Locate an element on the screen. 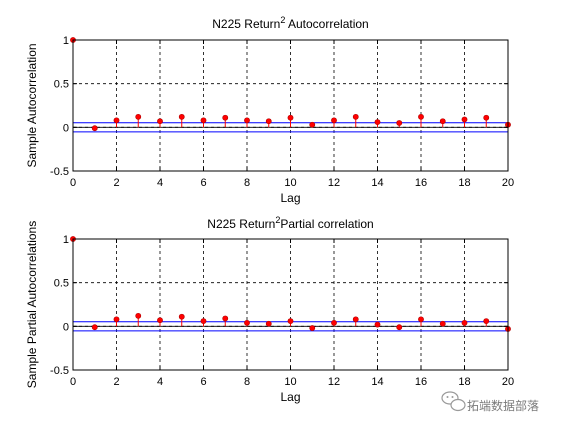 The height and width of the screenshot is (422, 562). y-axis-label: Sample Partial Autocorrelations is located at coordinates (32, 304).